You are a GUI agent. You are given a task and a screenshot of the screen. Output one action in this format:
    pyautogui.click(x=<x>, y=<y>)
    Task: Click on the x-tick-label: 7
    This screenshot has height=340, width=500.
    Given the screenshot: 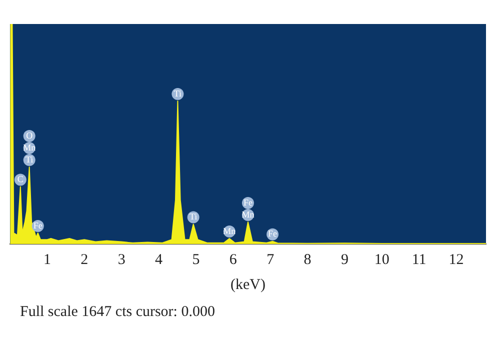 What is the action you would take?
    pyautogui.click(x=270, y=260)
    